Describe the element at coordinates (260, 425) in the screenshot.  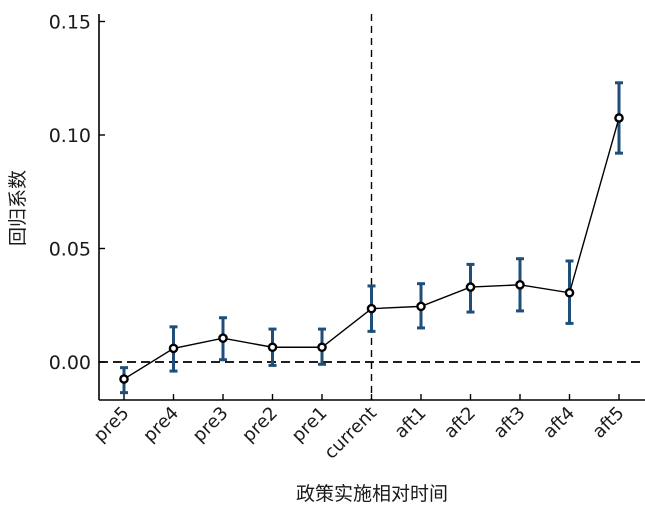
I see `x-tick-label: pre2` at that location.